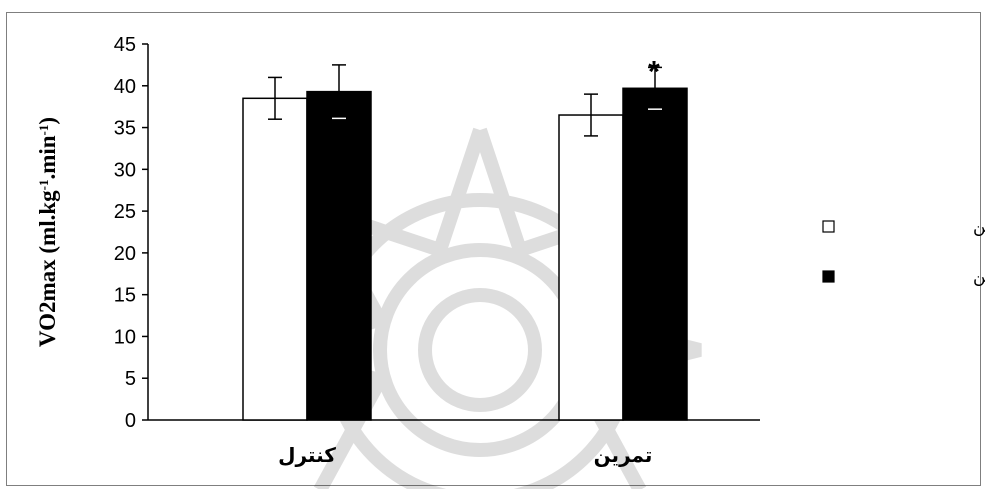  I want to click on legend-label: قبل از تمرین, so click(979, 227).